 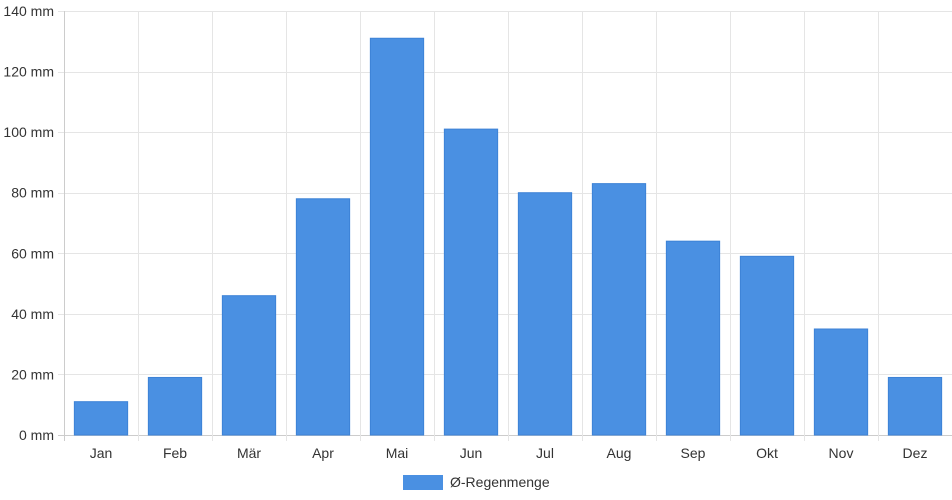 I want to click on y-tick-label: 0 mm, so click(x=36, y=435).